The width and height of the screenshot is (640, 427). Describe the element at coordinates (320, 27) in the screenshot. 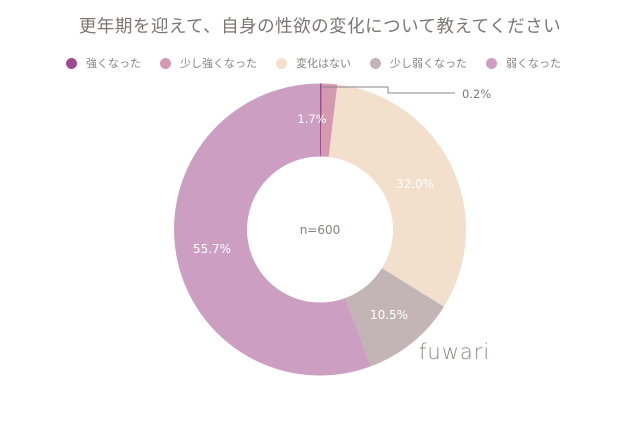

I see `chart-title: 更年期を迎えて、自身の性欲の変化について教えてください` at that location.